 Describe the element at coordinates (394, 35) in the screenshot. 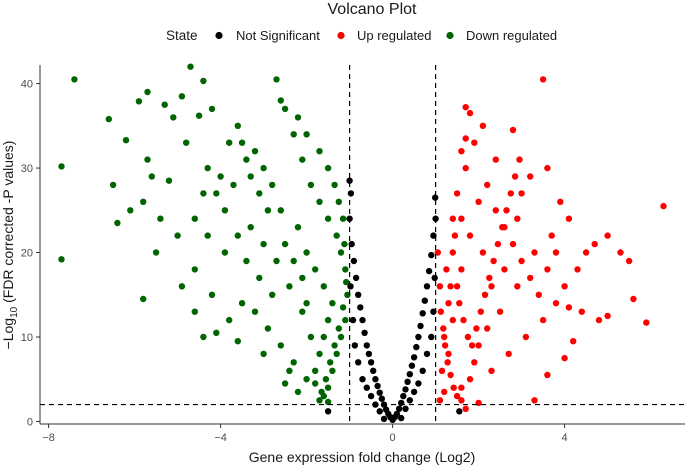

I see `legend-label-up-regulated: Up regulated` at that location.